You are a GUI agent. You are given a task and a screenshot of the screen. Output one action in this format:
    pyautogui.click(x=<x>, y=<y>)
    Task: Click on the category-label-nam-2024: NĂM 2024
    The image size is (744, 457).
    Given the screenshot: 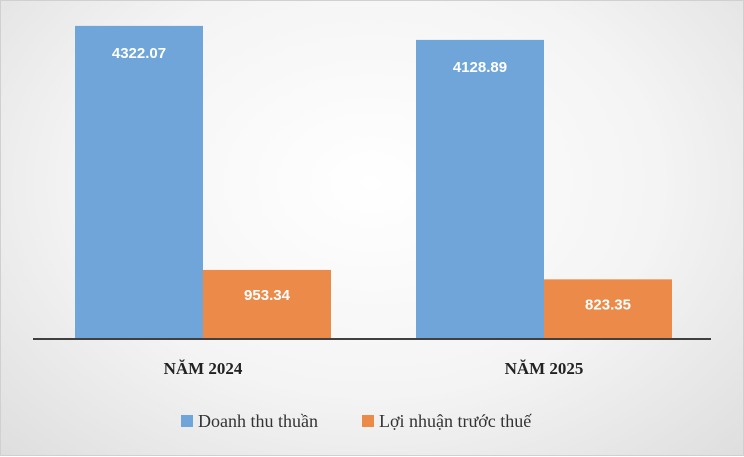 What is the action you would take?
    pyautogui.click(x=203, y=368)
    